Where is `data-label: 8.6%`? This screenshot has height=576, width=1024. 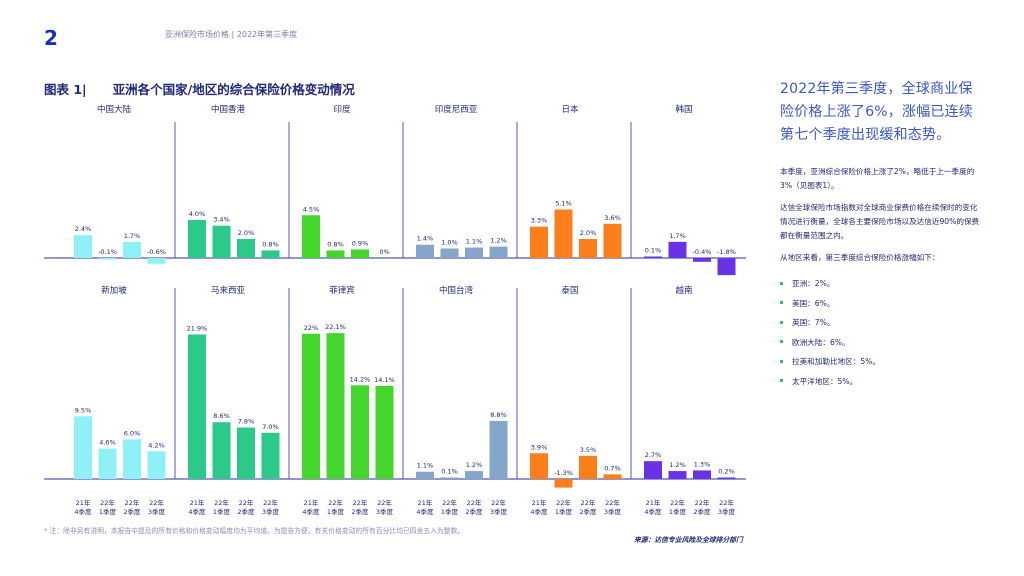 data-label: 8.6% is located at coordinates (221, 416).